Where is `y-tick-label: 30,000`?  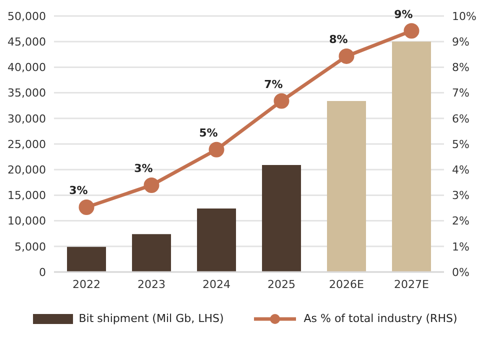
y-tick-label: 30,000 is located at coordinates (27, 119).